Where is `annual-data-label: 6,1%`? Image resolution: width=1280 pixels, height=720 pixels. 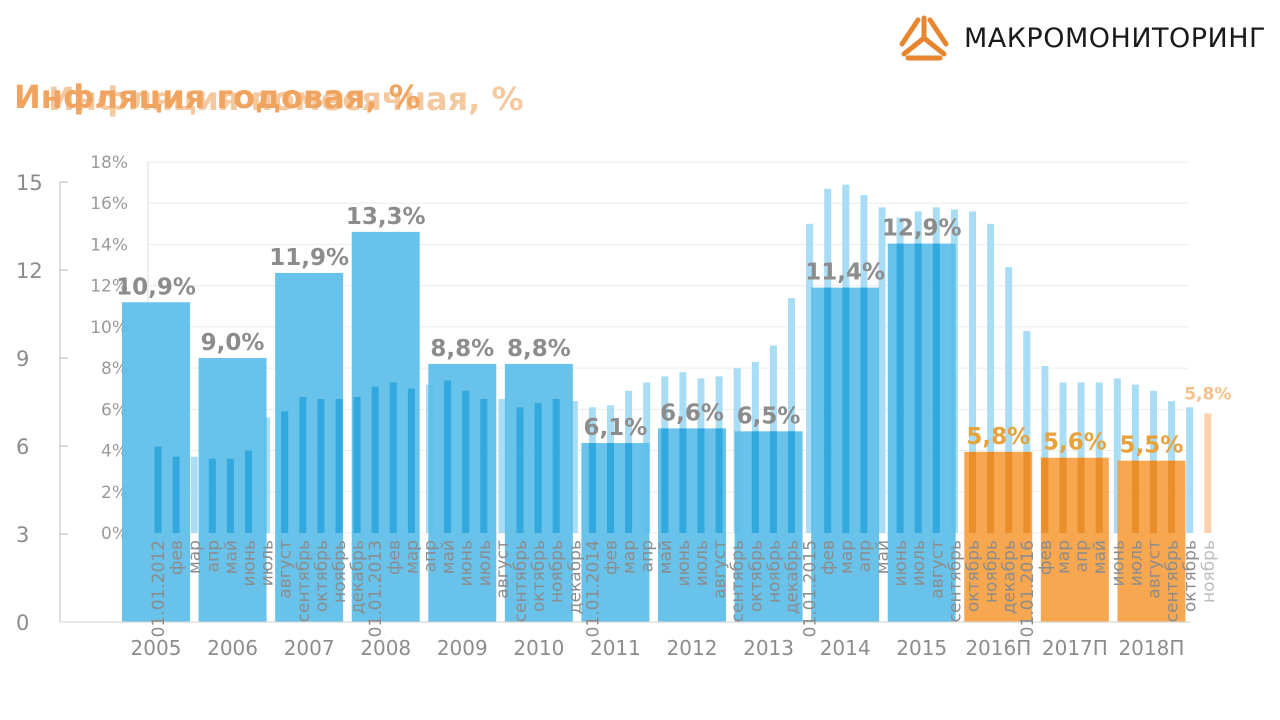
annual-data-label: 6,1% is located at coordinates (616, 428).